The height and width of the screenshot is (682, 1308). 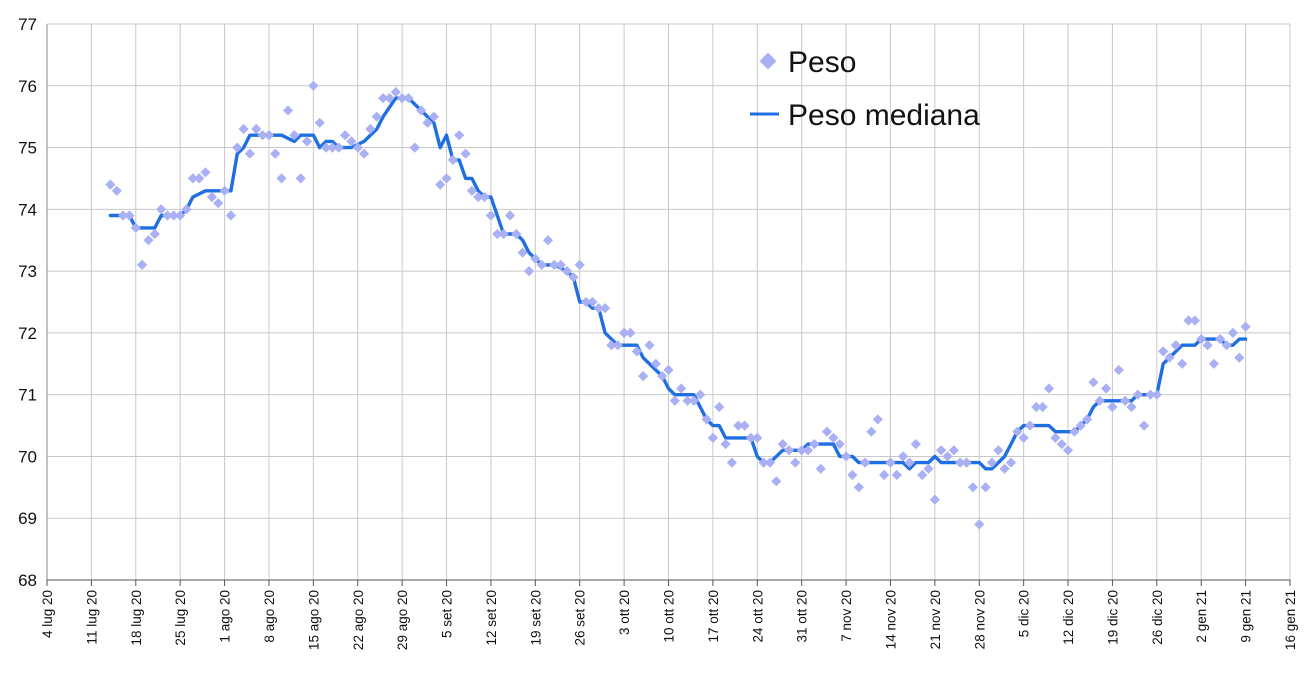 What do you see at coordinates (27, 271) in the screenshot?
I see `y-tick-label: 73` at bounding box center [27, 271].